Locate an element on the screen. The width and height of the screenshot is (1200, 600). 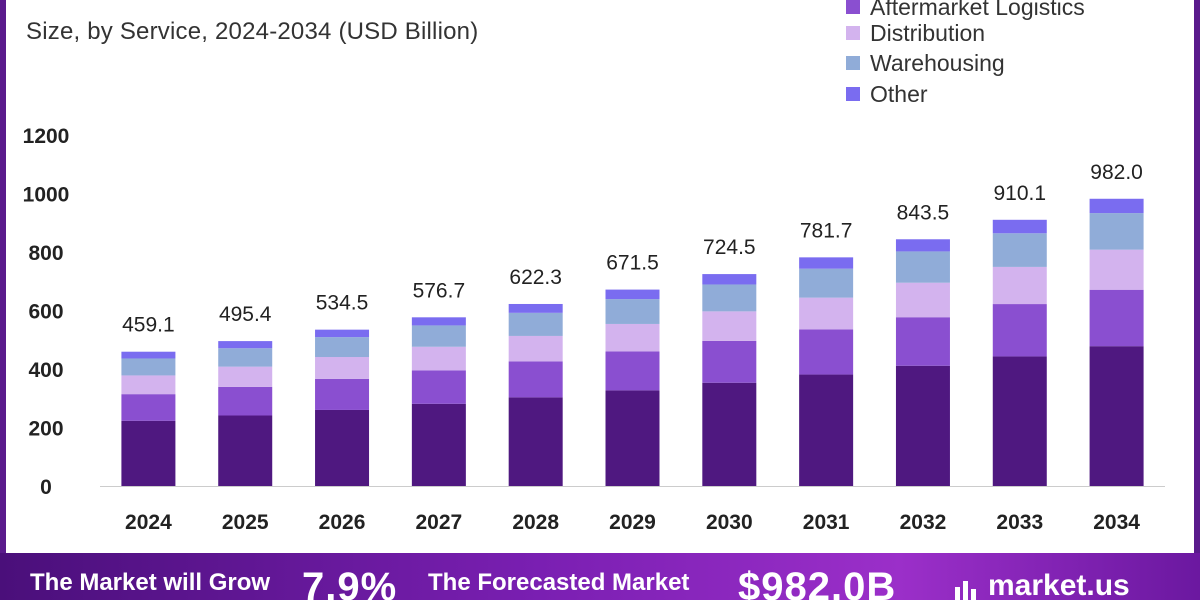
x-tick-label: 2031 is located at coordinates (826, 522).